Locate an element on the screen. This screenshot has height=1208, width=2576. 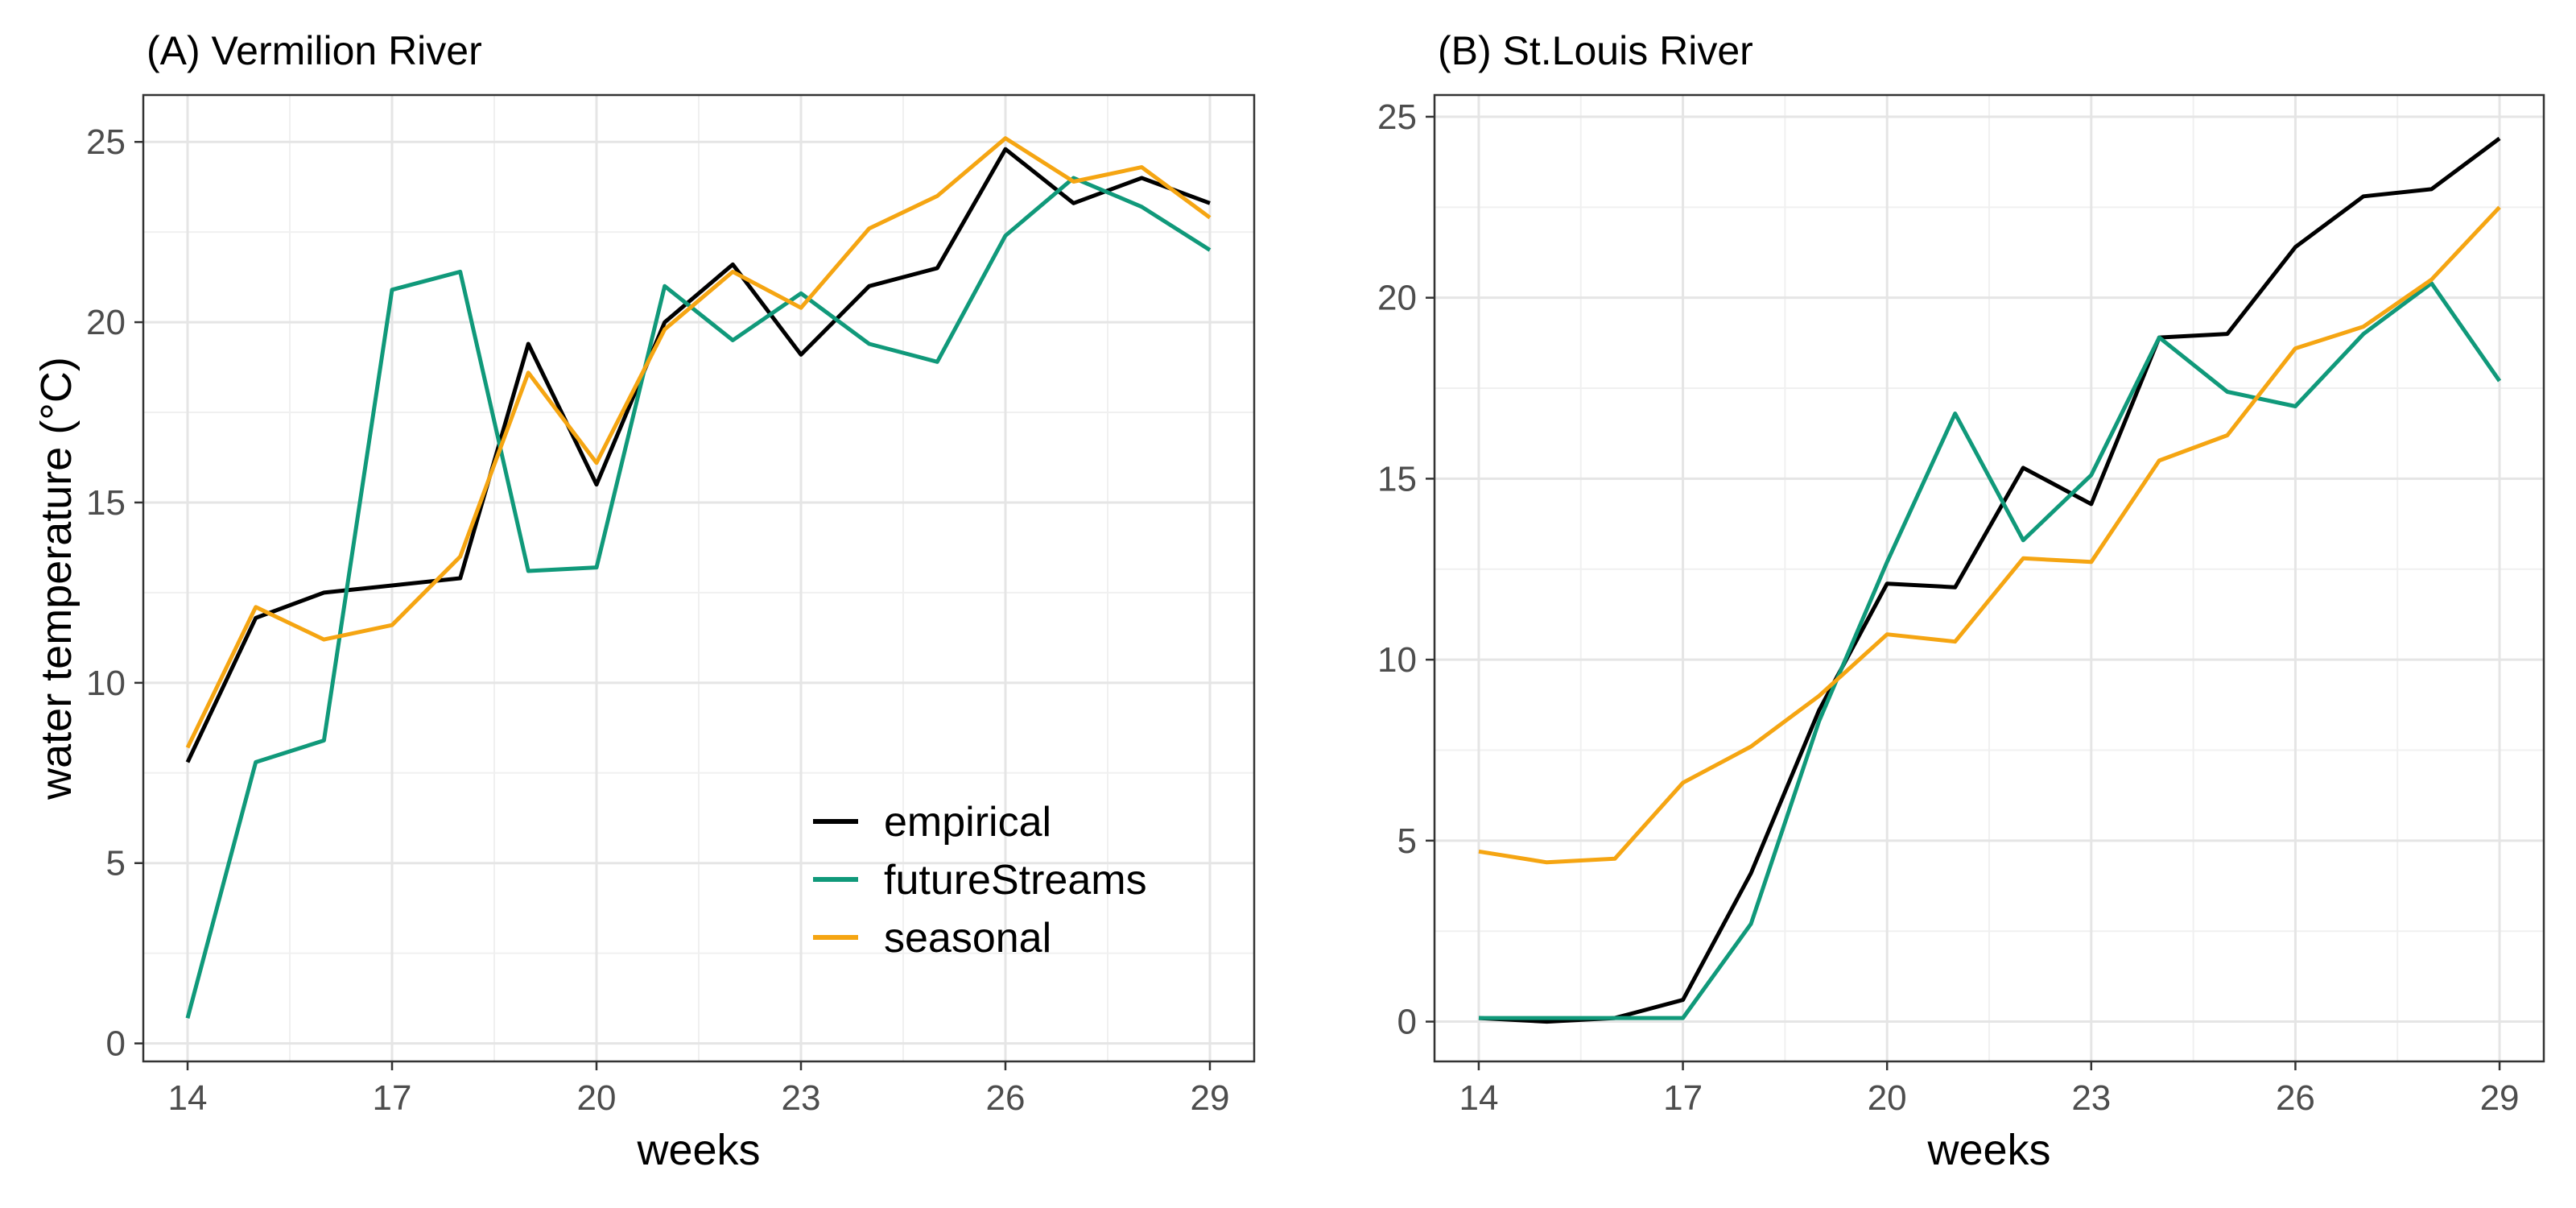
legend-label-empirical: empirical is located at coordinates (967, 822).